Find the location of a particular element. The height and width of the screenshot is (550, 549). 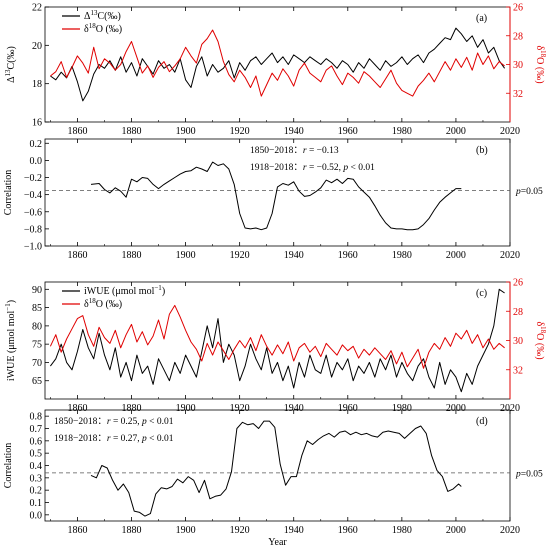

y-tick-label: 0.4 is located at coordinates (36, 466).